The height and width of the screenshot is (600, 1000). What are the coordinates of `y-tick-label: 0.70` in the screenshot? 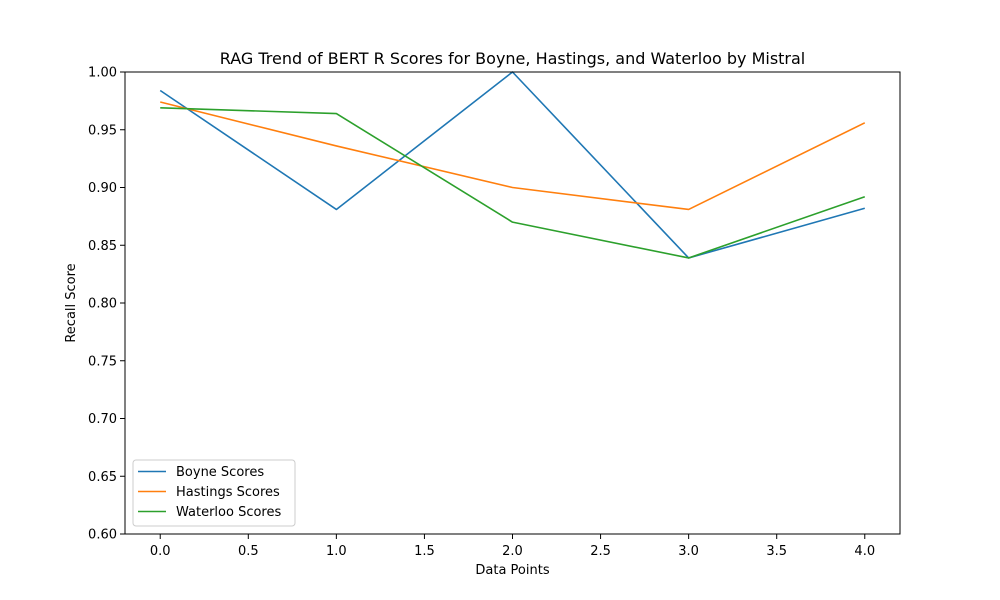 It's located at (102, 419).